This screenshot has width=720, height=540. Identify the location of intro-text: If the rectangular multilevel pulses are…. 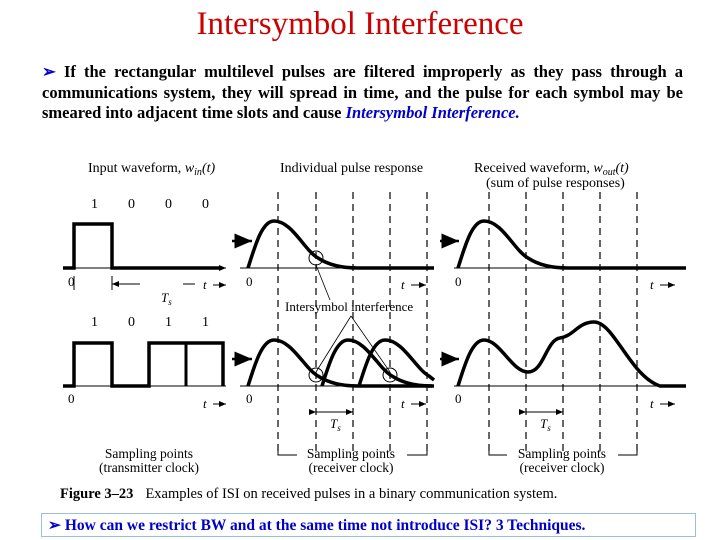
(362, 92).